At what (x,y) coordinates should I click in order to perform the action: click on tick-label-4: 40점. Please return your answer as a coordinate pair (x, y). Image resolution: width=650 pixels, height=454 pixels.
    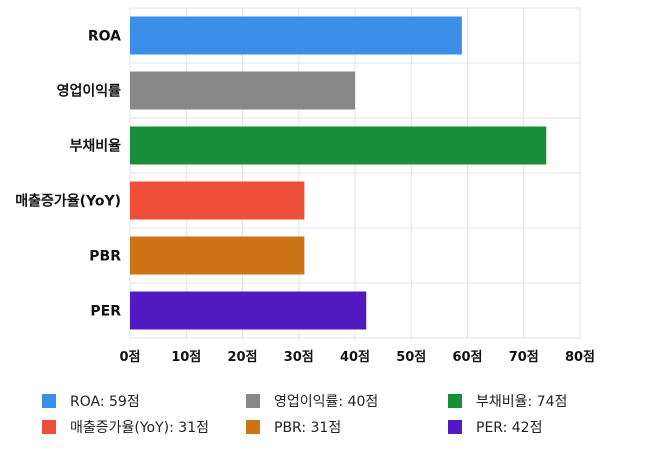
    Looking at the image, I should click on (355, 357).